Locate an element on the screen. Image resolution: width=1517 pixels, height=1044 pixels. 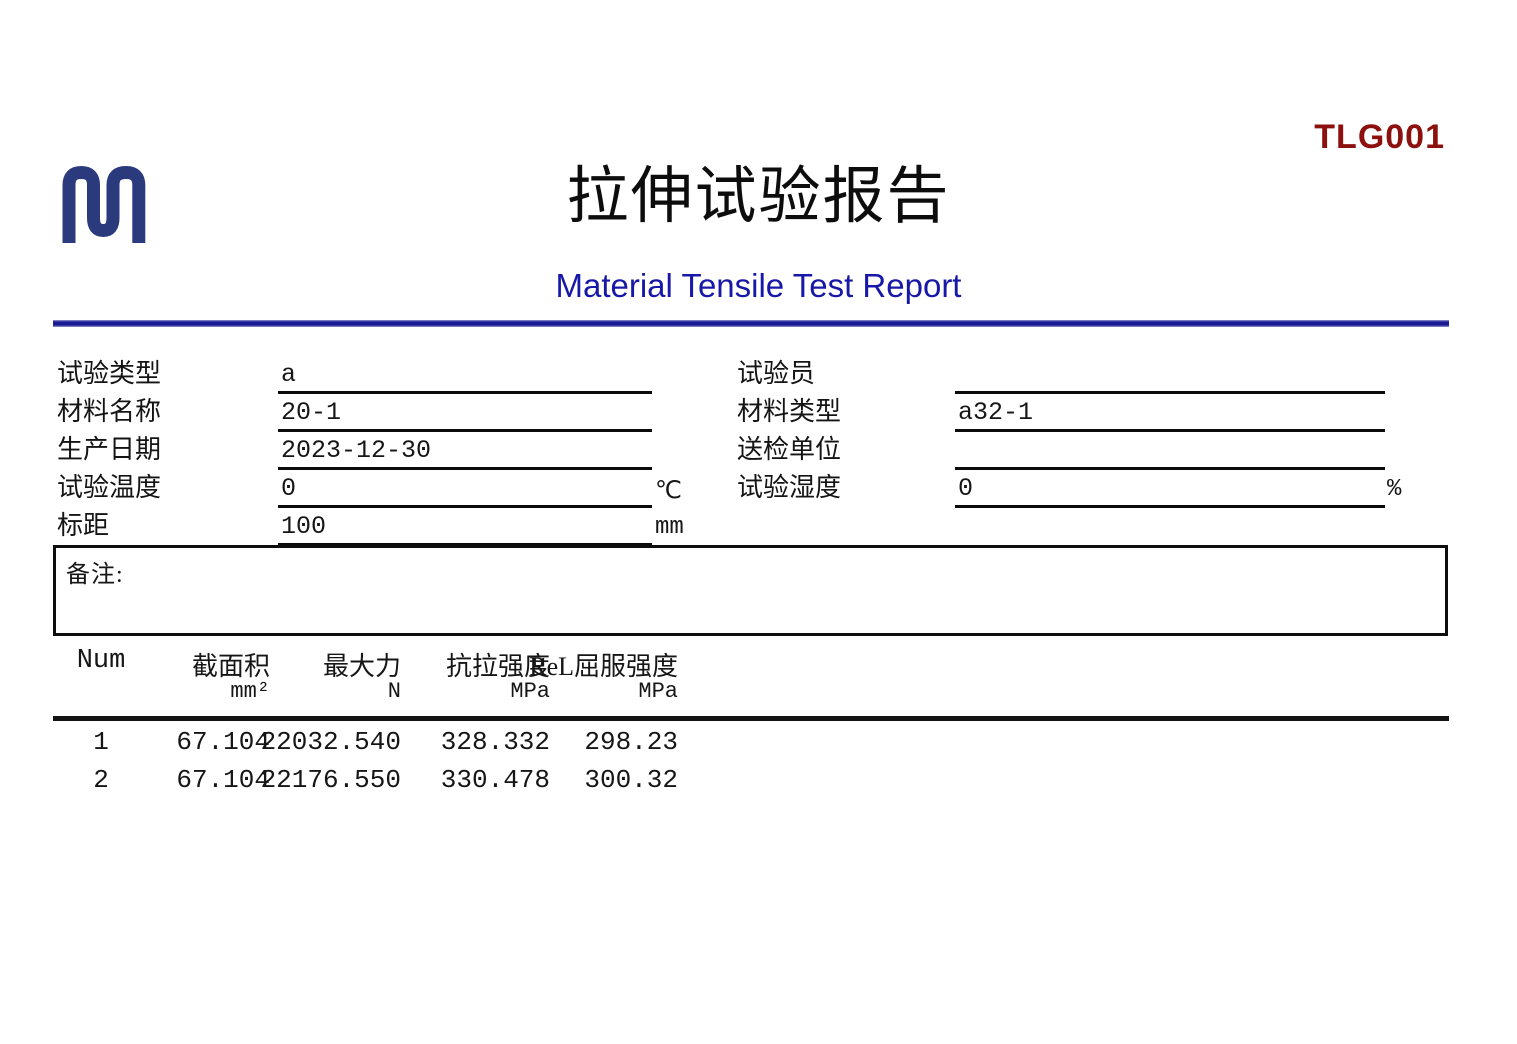
field-label: 送检单位 is located at coordinates (789, 449).